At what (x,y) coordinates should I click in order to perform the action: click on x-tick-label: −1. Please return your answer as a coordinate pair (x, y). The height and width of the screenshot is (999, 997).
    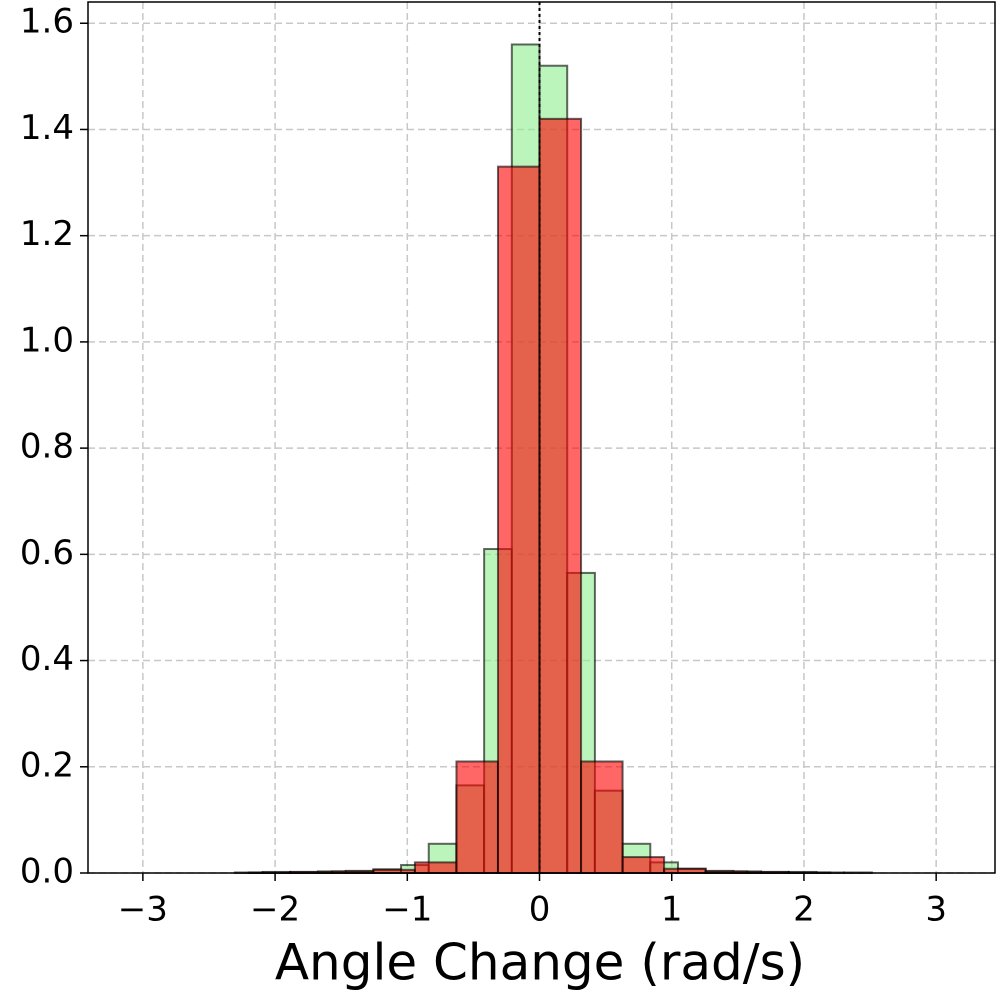
    Looking at the image, I should click on (407, 910).